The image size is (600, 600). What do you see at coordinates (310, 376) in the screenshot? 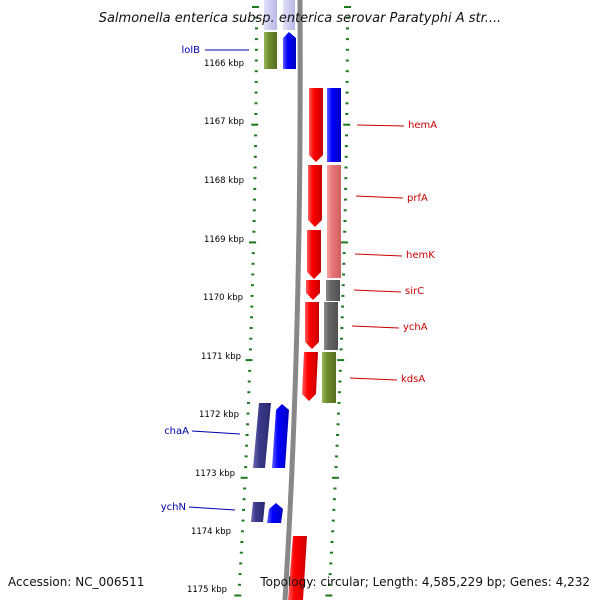
I see `gene-feature-kdsa` at bounding box center [310, 376].